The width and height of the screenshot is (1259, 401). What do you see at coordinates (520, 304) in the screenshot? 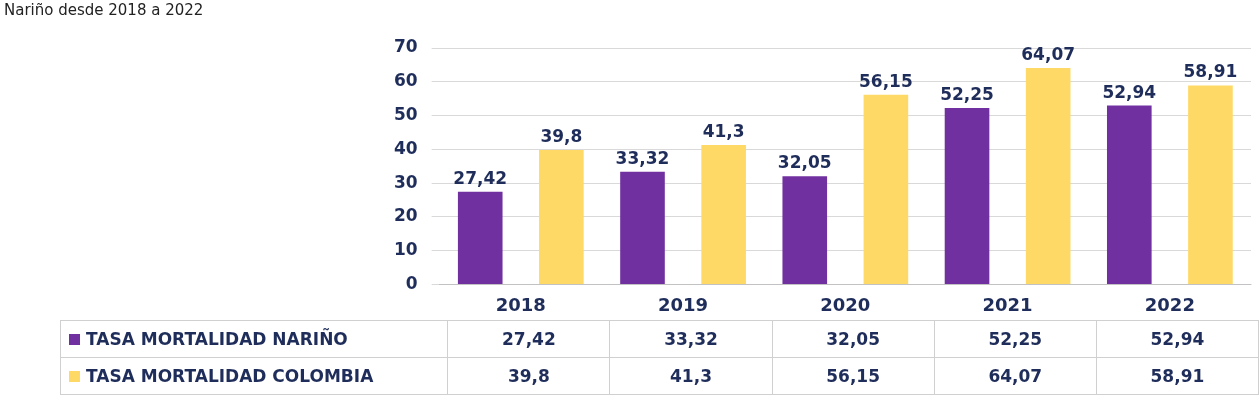
I see `x-tick-label: 2018` at bounding box center [520, 304].